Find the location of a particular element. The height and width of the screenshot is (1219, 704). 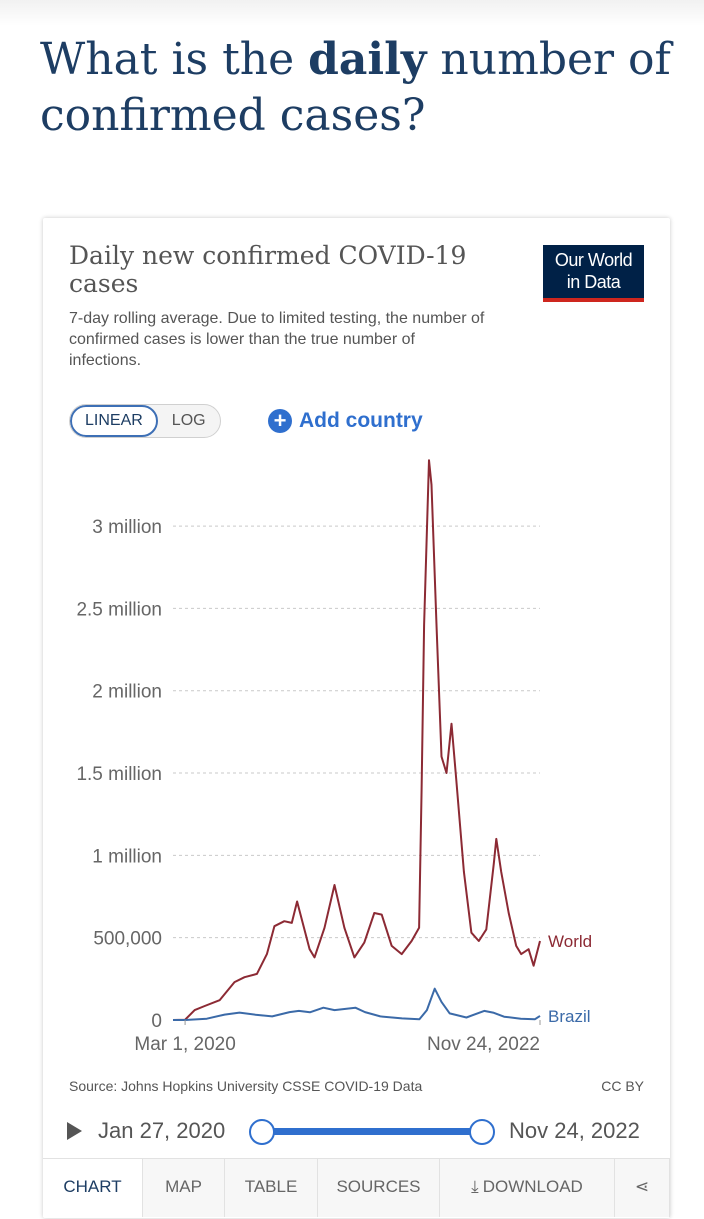

share-icon: ⋖ is located at coordinates (642, 1186).